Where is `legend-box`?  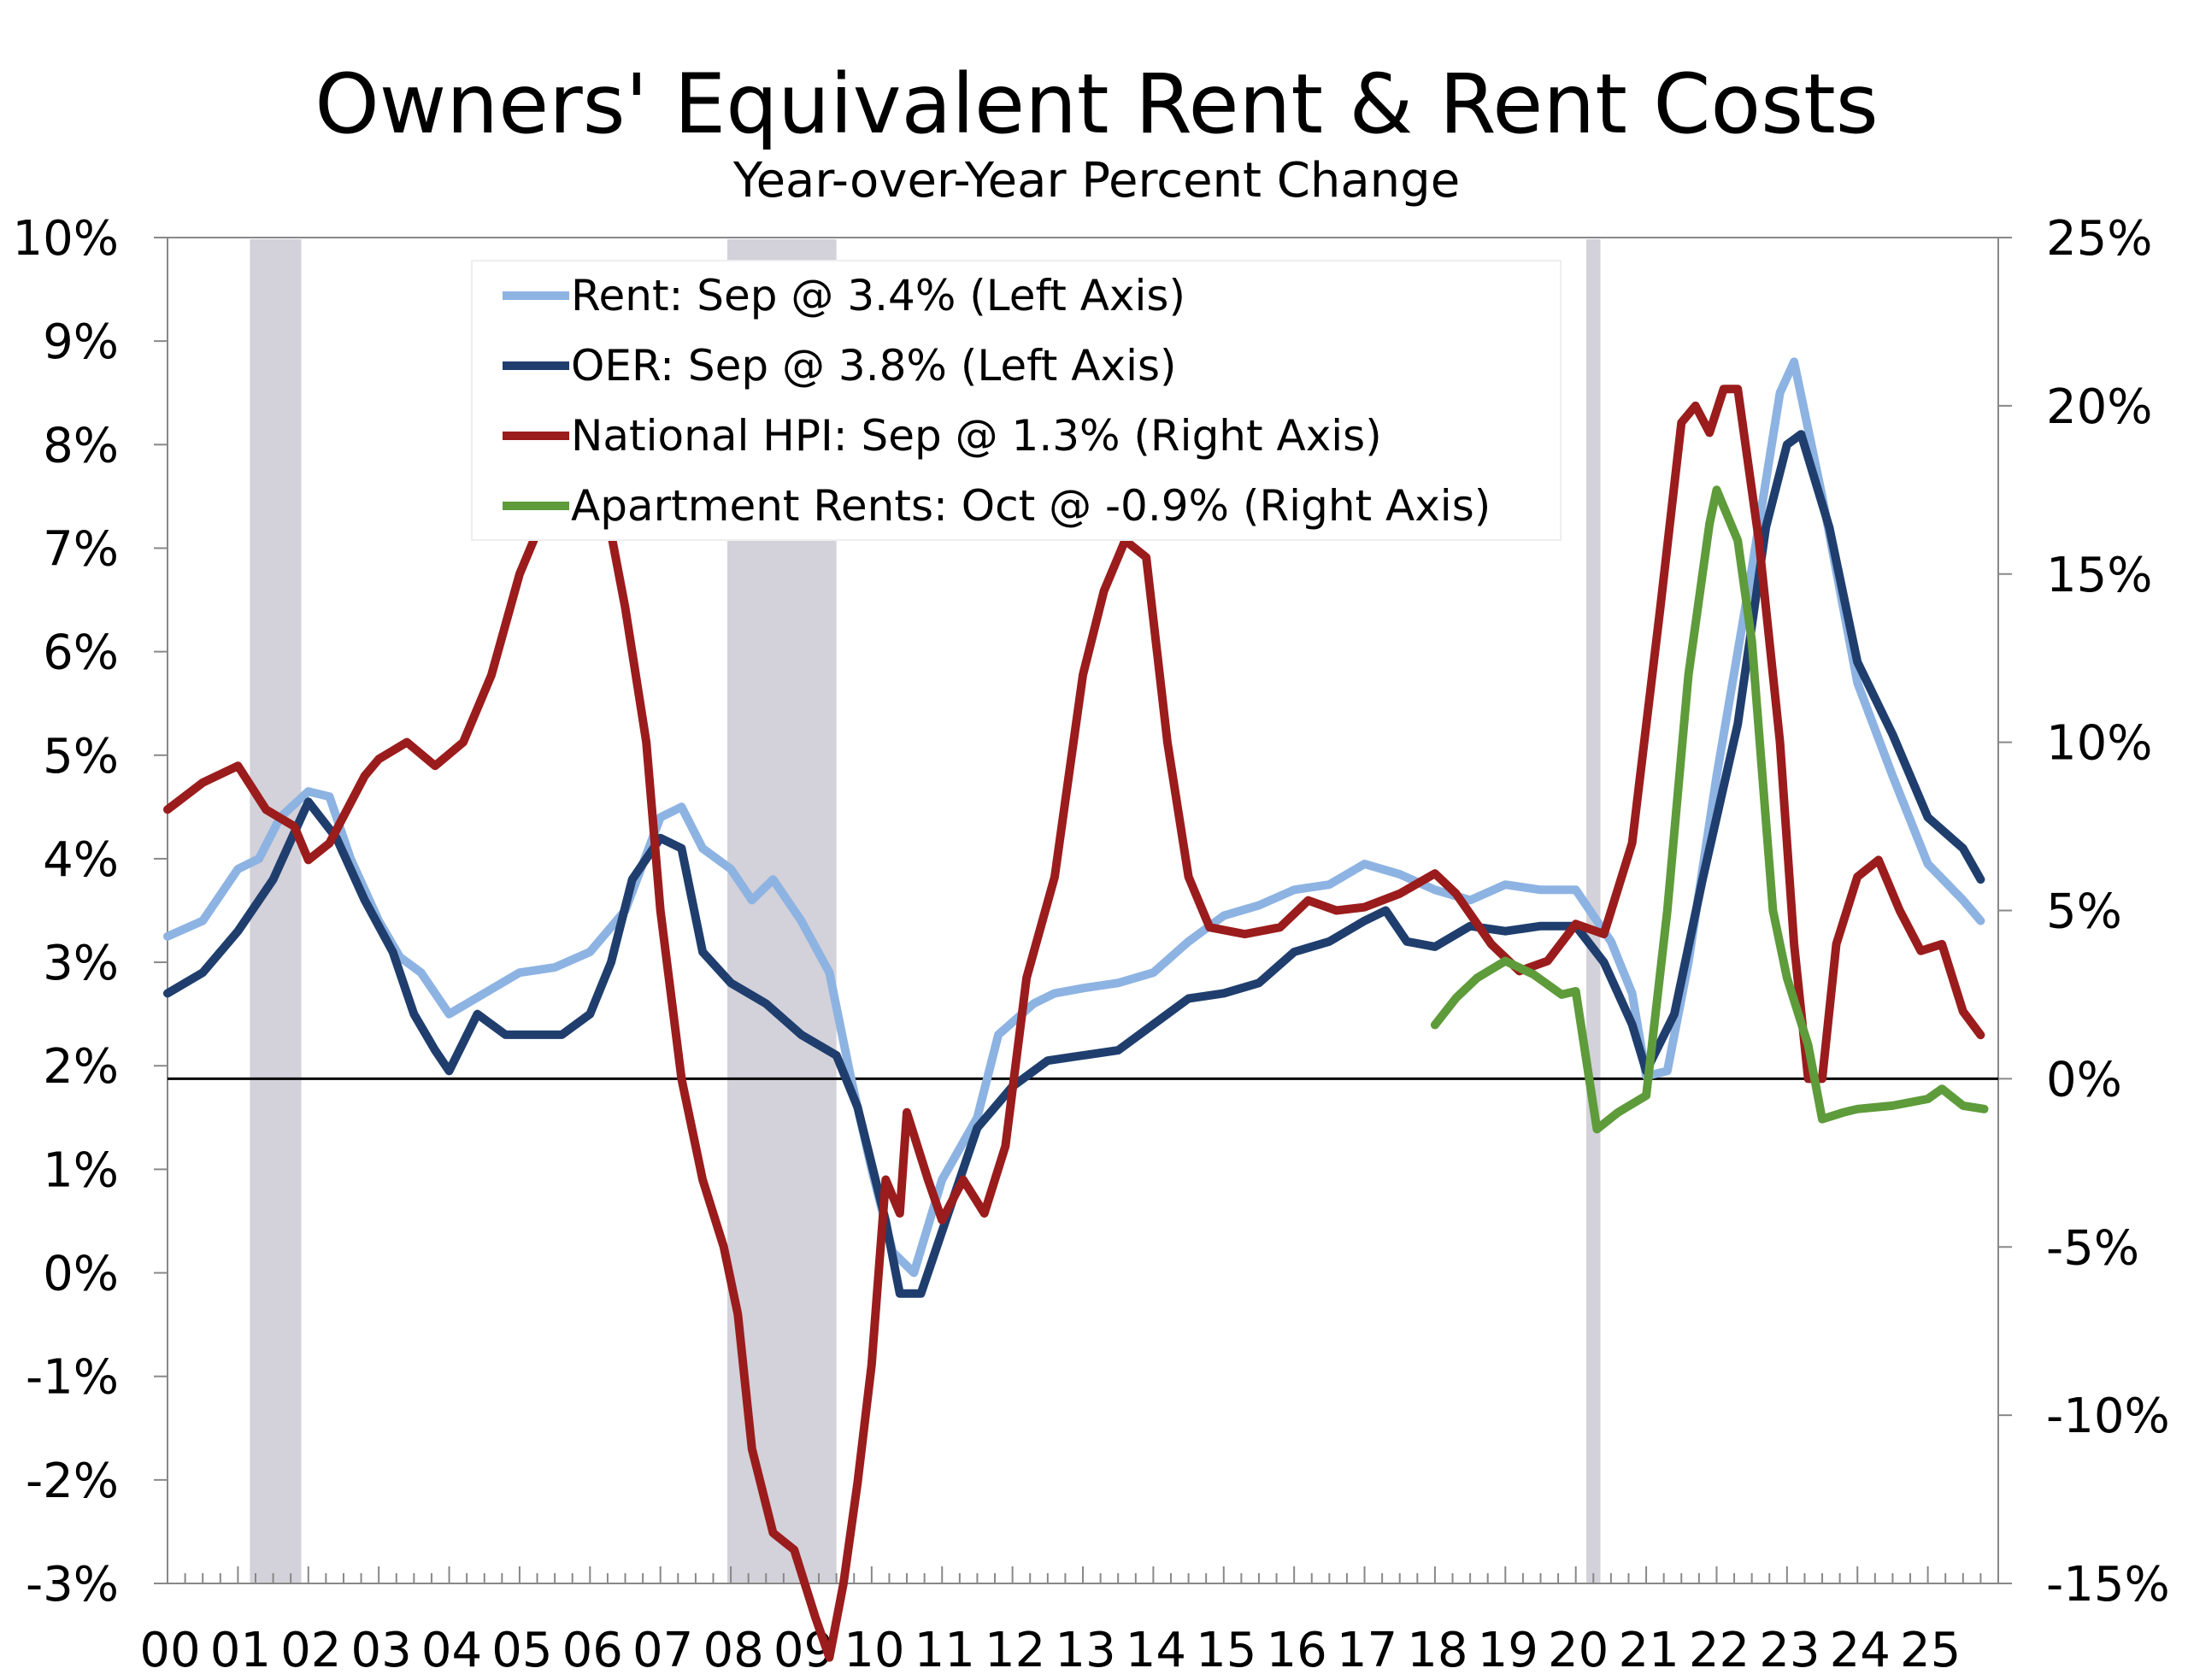 legend-box is located at coordinates (1017, 400).